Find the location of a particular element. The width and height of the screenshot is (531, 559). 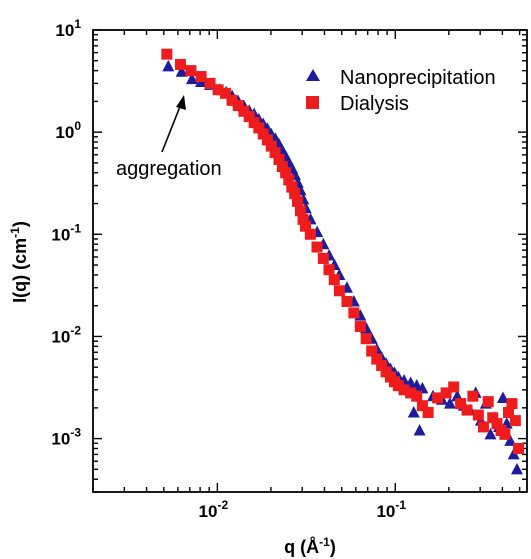

legend-label-nanoprecipitation: Nanoprecipitation is located at coordinates (418, 78).